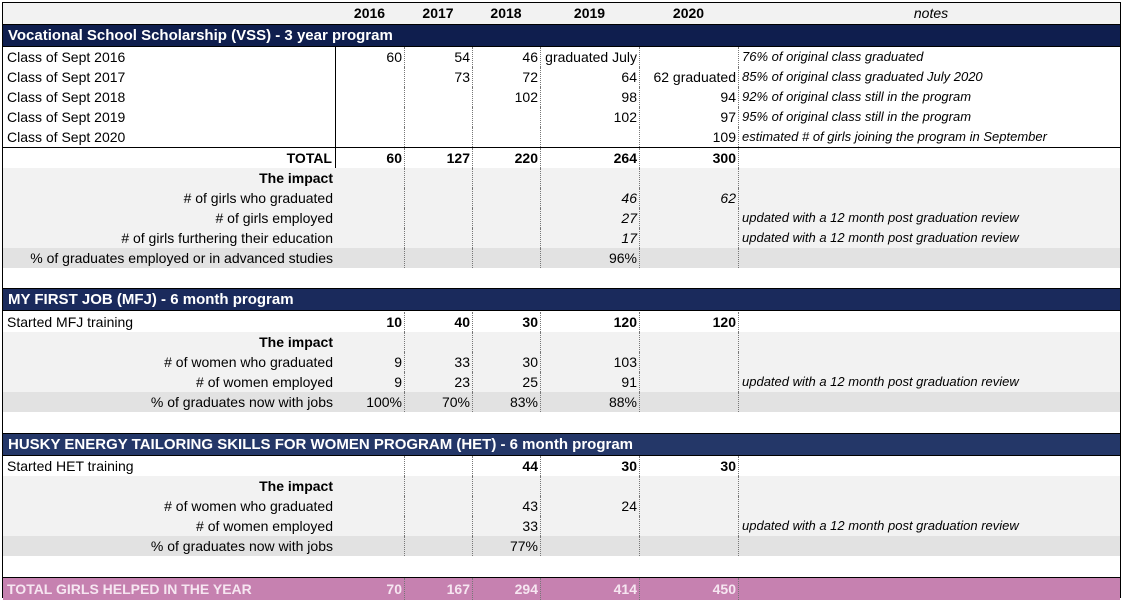 The image size is (1124, 600). I want to click on value-cell: graduated July, so click(590, 57).